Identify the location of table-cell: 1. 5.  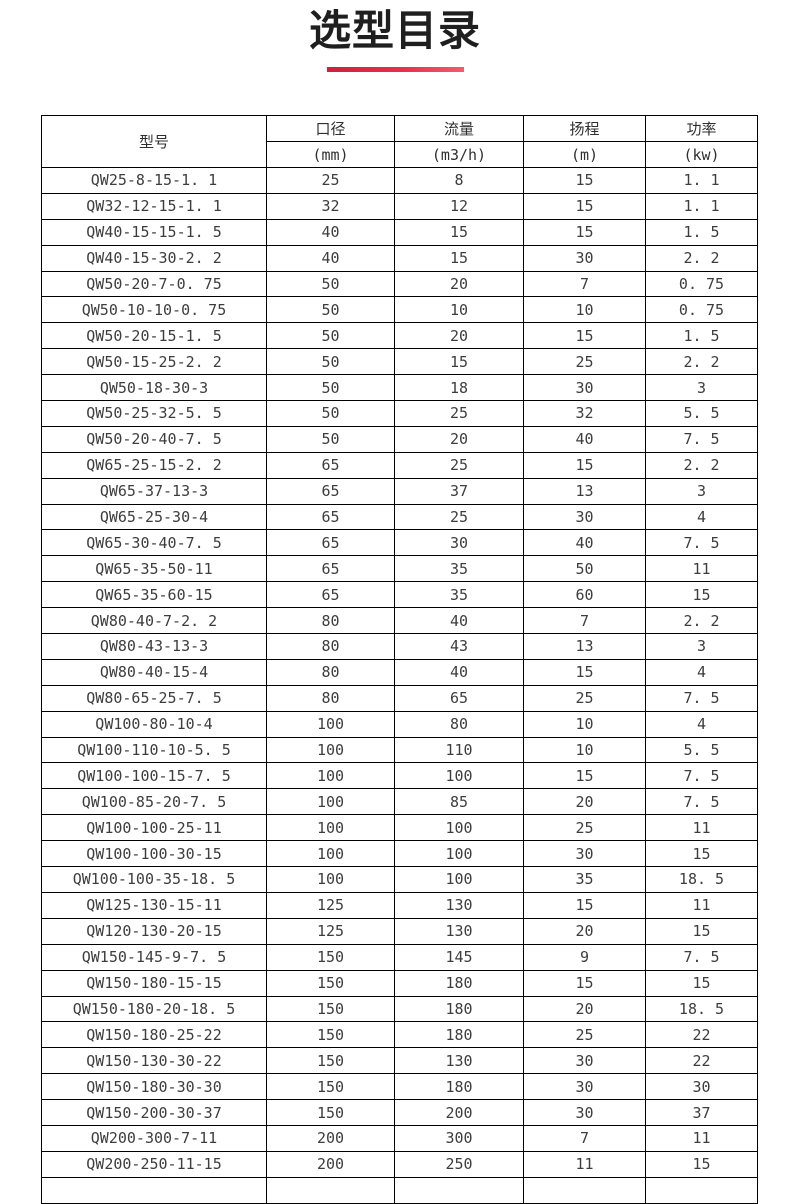
(701, 232).